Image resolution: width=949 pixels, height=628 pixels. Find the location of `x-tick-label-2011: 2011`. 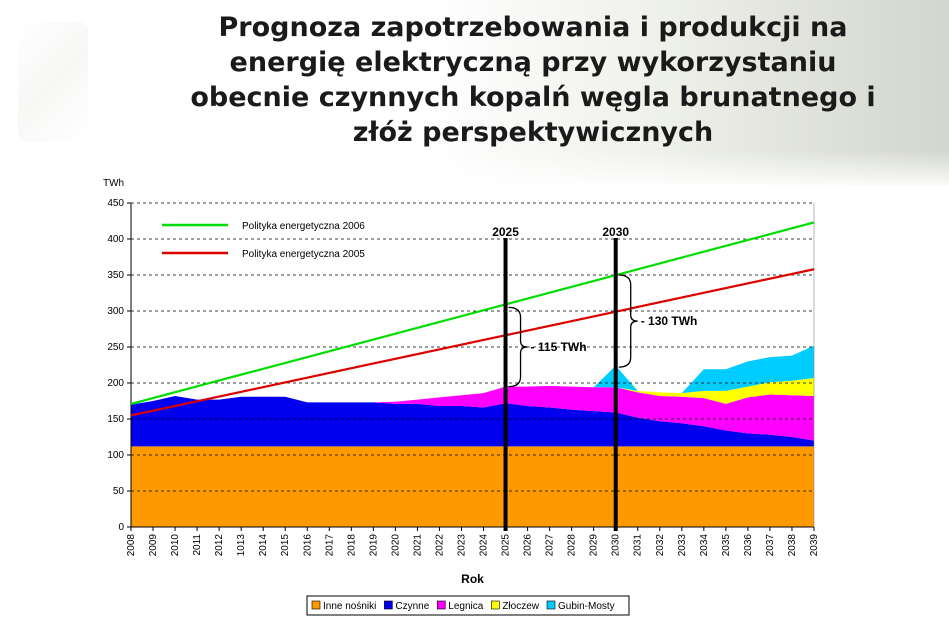

x-tick-label-2011: 2011 is located at coordinates (197, 545).